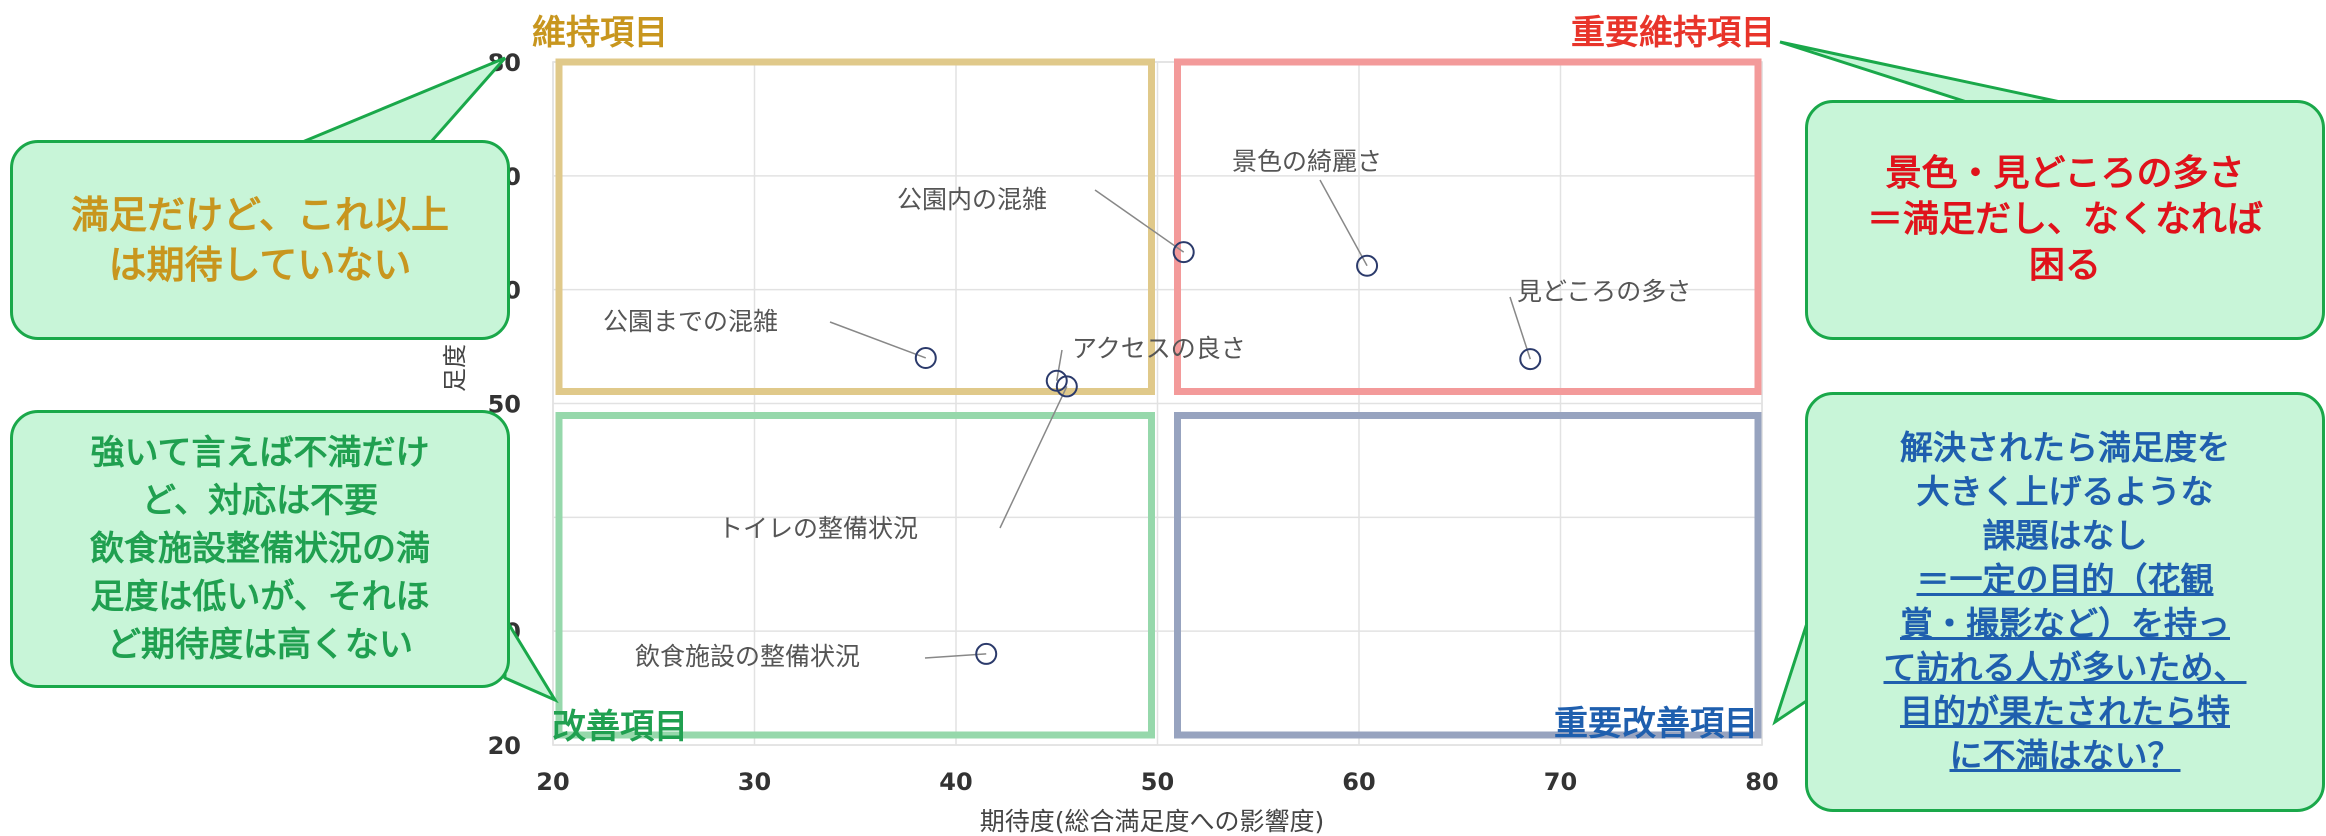 This screenshot has width=2326, height=836. I want to click on quadrant-box-important-maintain, so click(1468, 226).